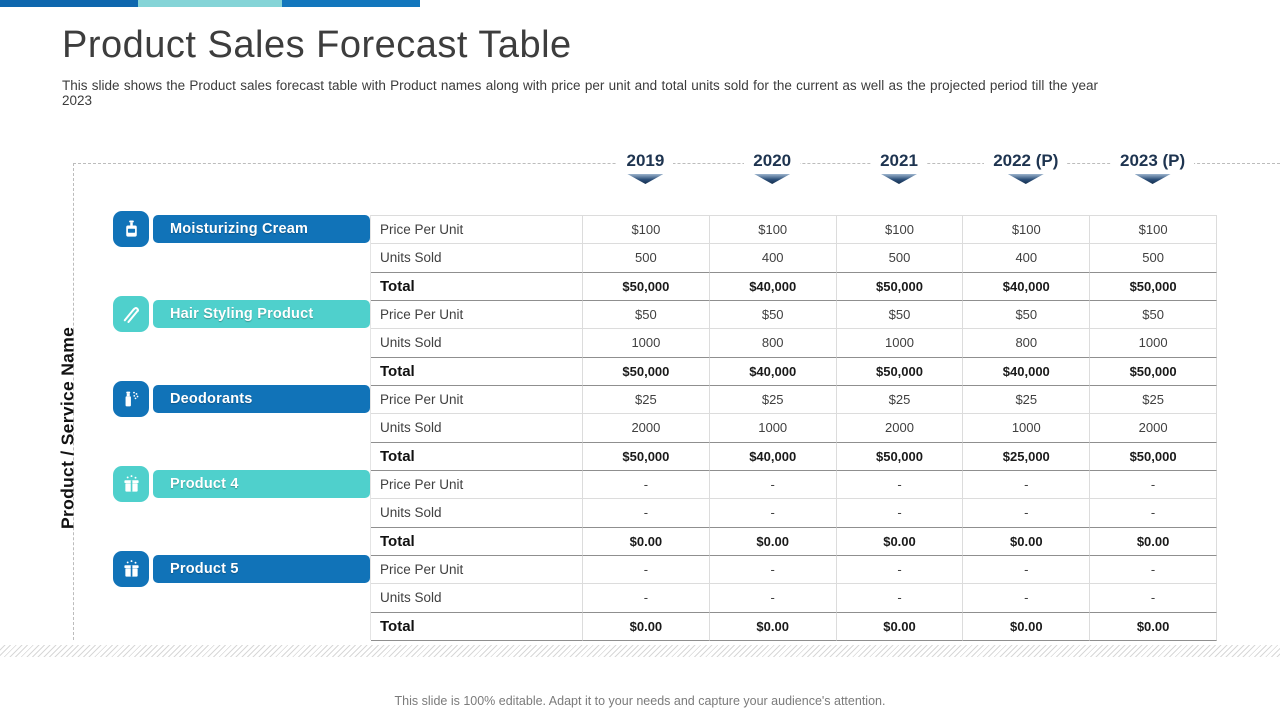 This screenshot has width=1280, height=720. I want to click on product-label-bar: Product 4, so click(261, 484).